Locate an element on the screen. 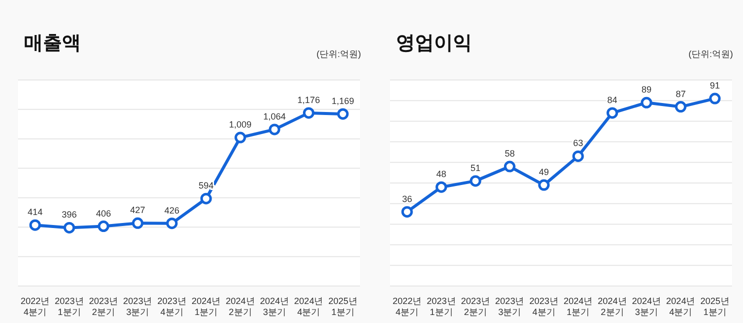 The image size is (743, 323). data-label: 414 is located at coordinates (35, 212).